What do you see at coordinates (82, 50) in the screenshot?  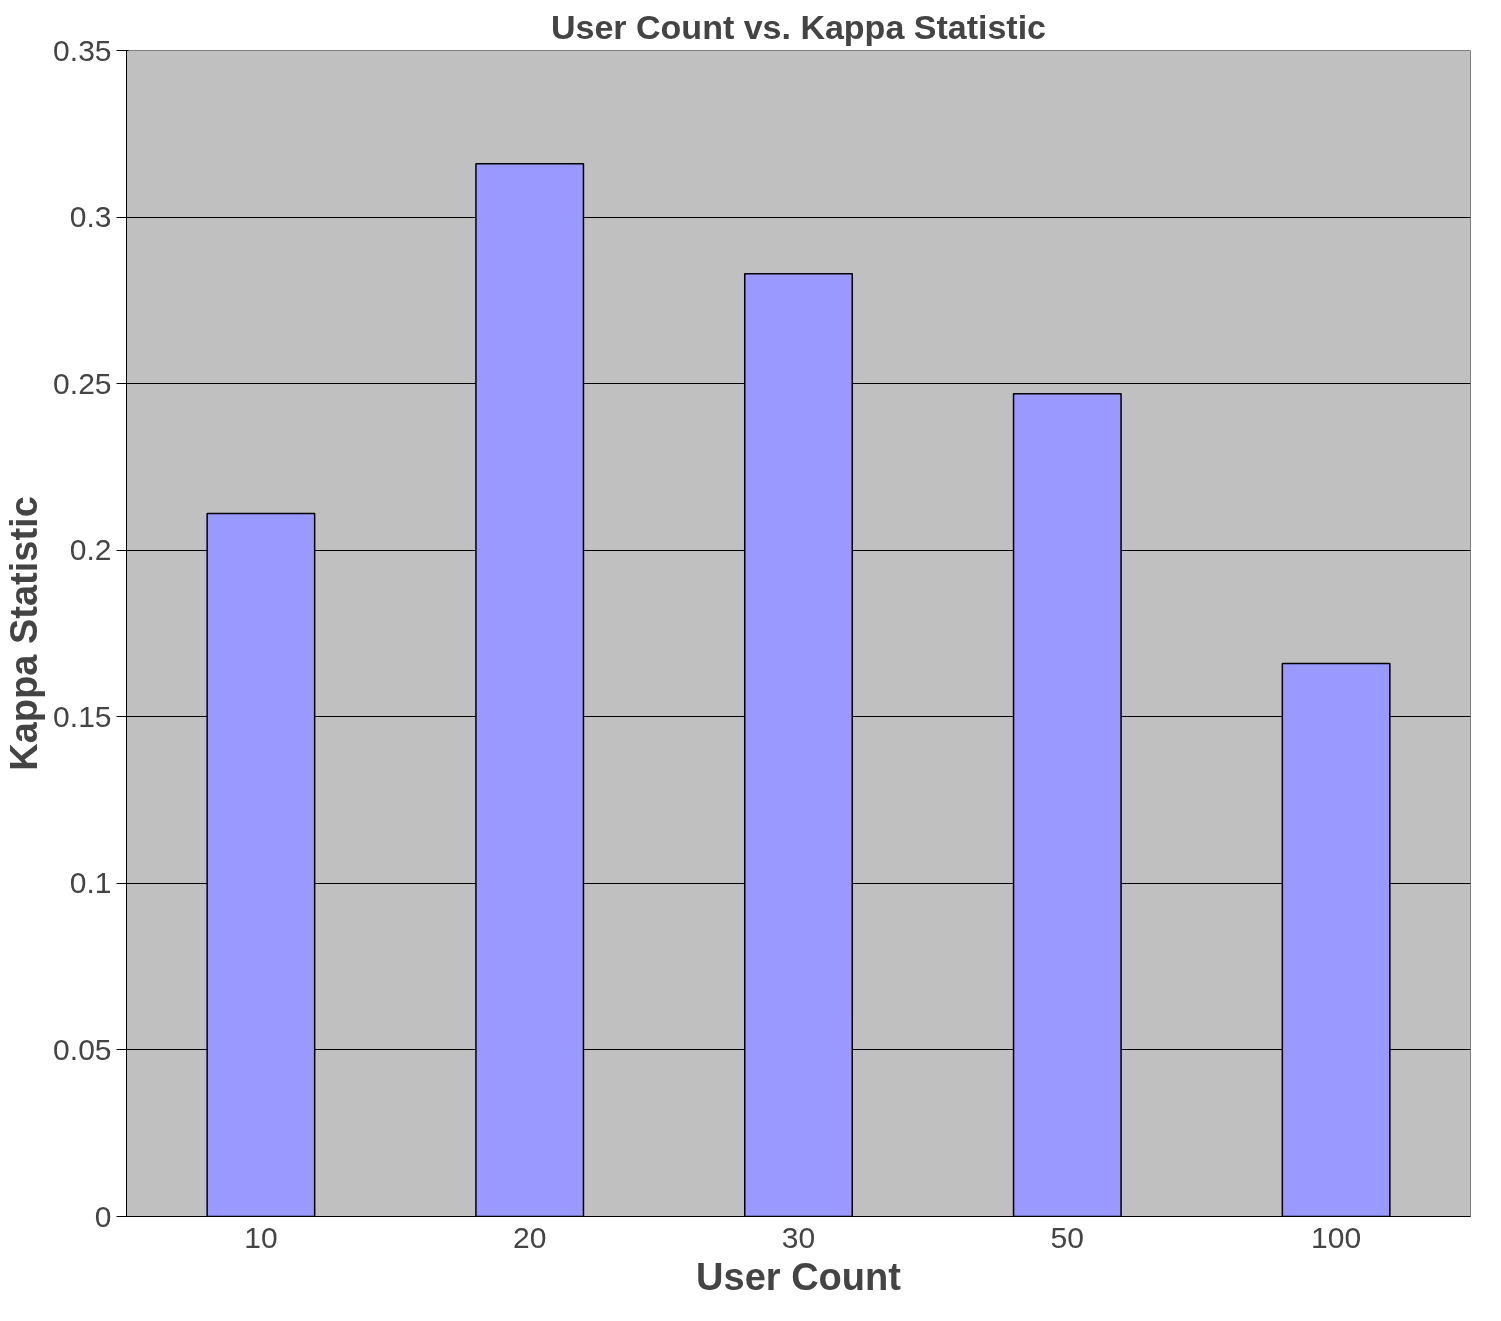 I see `y-tick-label: 0.35` at bounding box center [82, 50].